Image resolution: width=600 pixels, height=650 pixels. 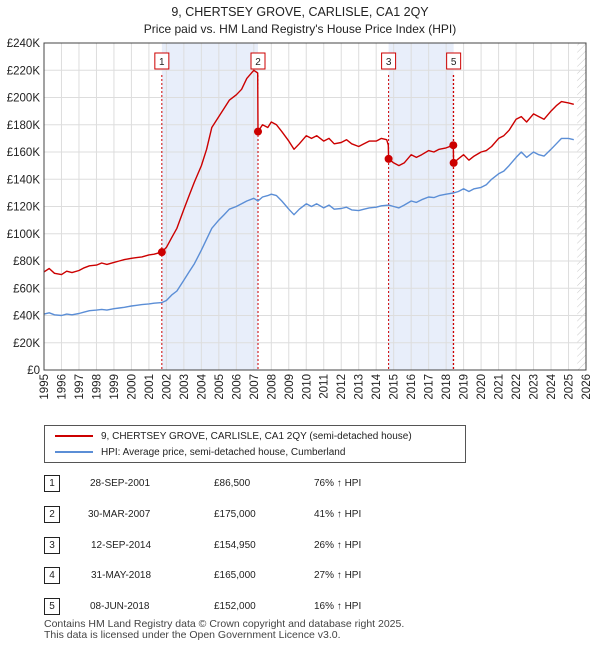 I want to click on transaction-date: 08-JUN-2018, so click(x=120, y=606).